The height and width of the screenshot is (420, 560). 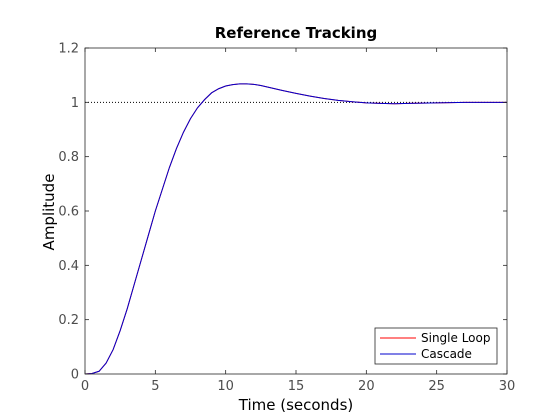 What do you see at coordinates (68, 157) in the screenshot?
I see `y-tick-label: 0.8` at bounding box center [68, 157].